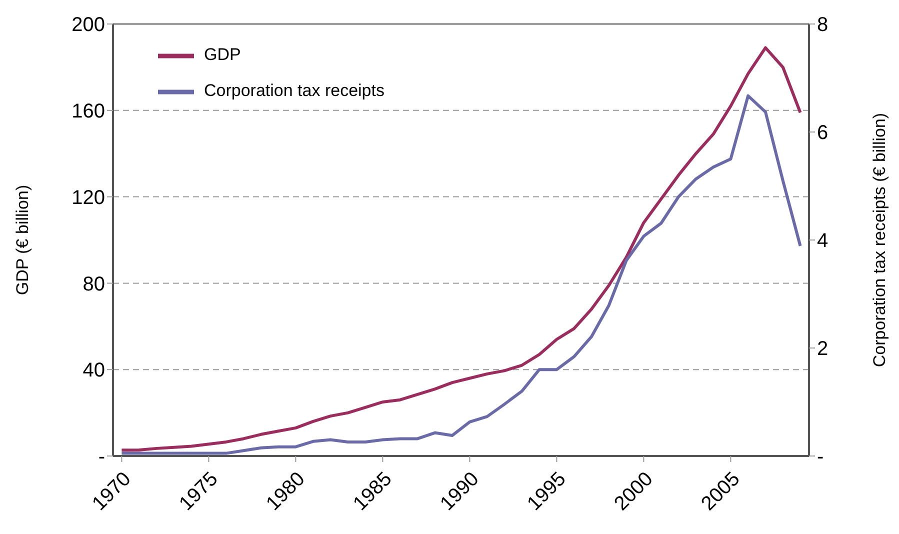 This screenshot has width=899, height=534. Describe the element at coordinates (93, 284) in the screenshot. I see `y-tick-label: 80` at that location.